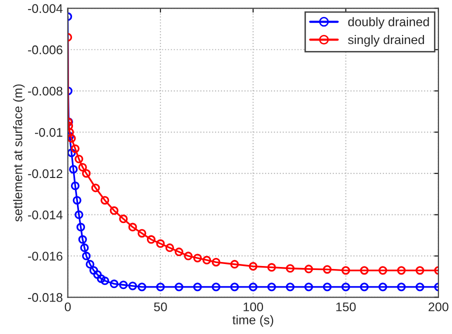 The height and width of the screenshot is (334, 452). Describe the element at coordinates (438, 307) in the screenshot. I see `x-tick-label: 200` at that location.